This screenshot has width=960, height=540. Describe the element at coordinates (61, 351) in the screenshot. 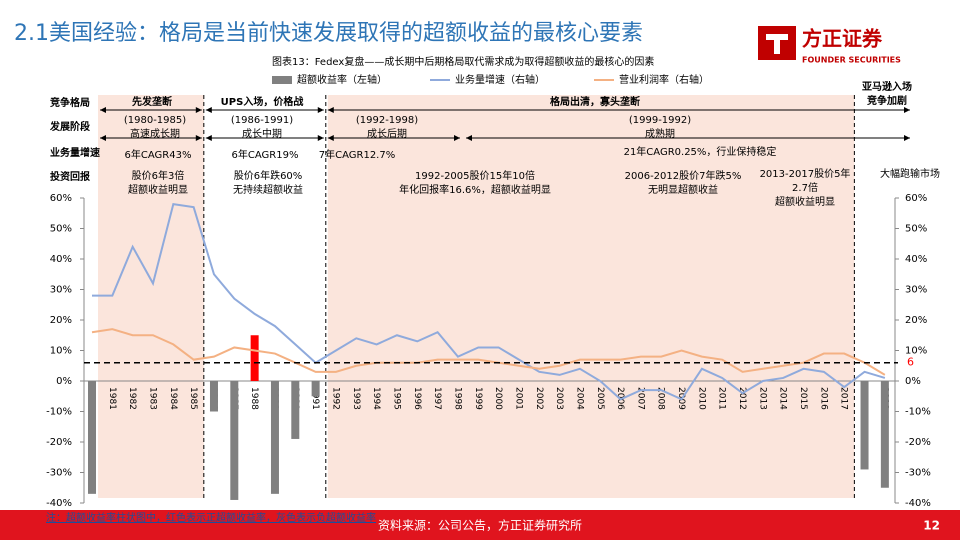

I see `y-tick-label: 10%` at that location.